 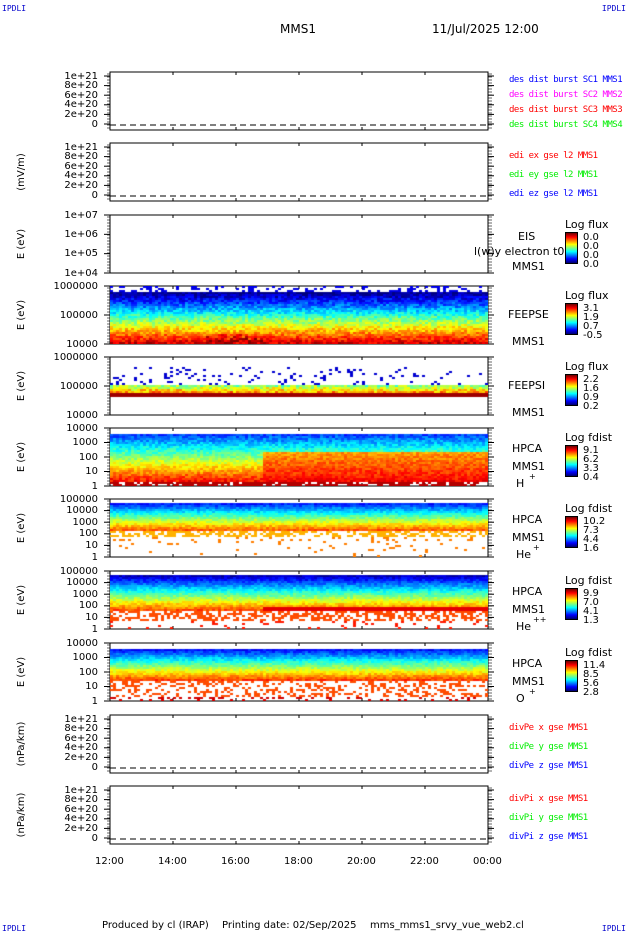 I want to click on colorbar-label: 0.2, so click(x=591, y=406).